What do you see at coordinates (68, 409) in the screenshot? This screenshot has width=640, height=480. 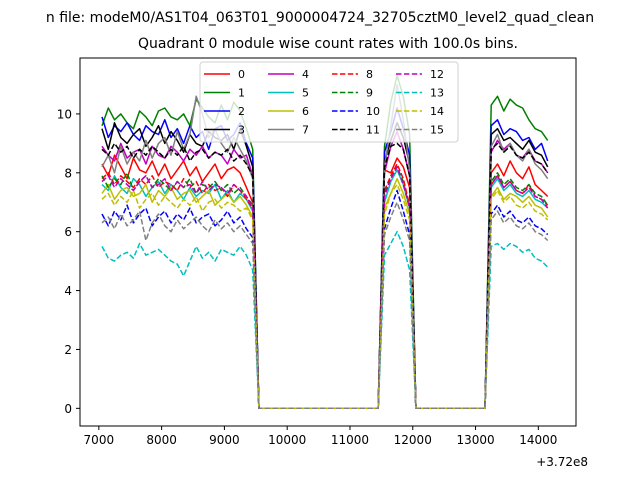 I see `y-tick-label-0: 0` at bounding box center [68, 409].